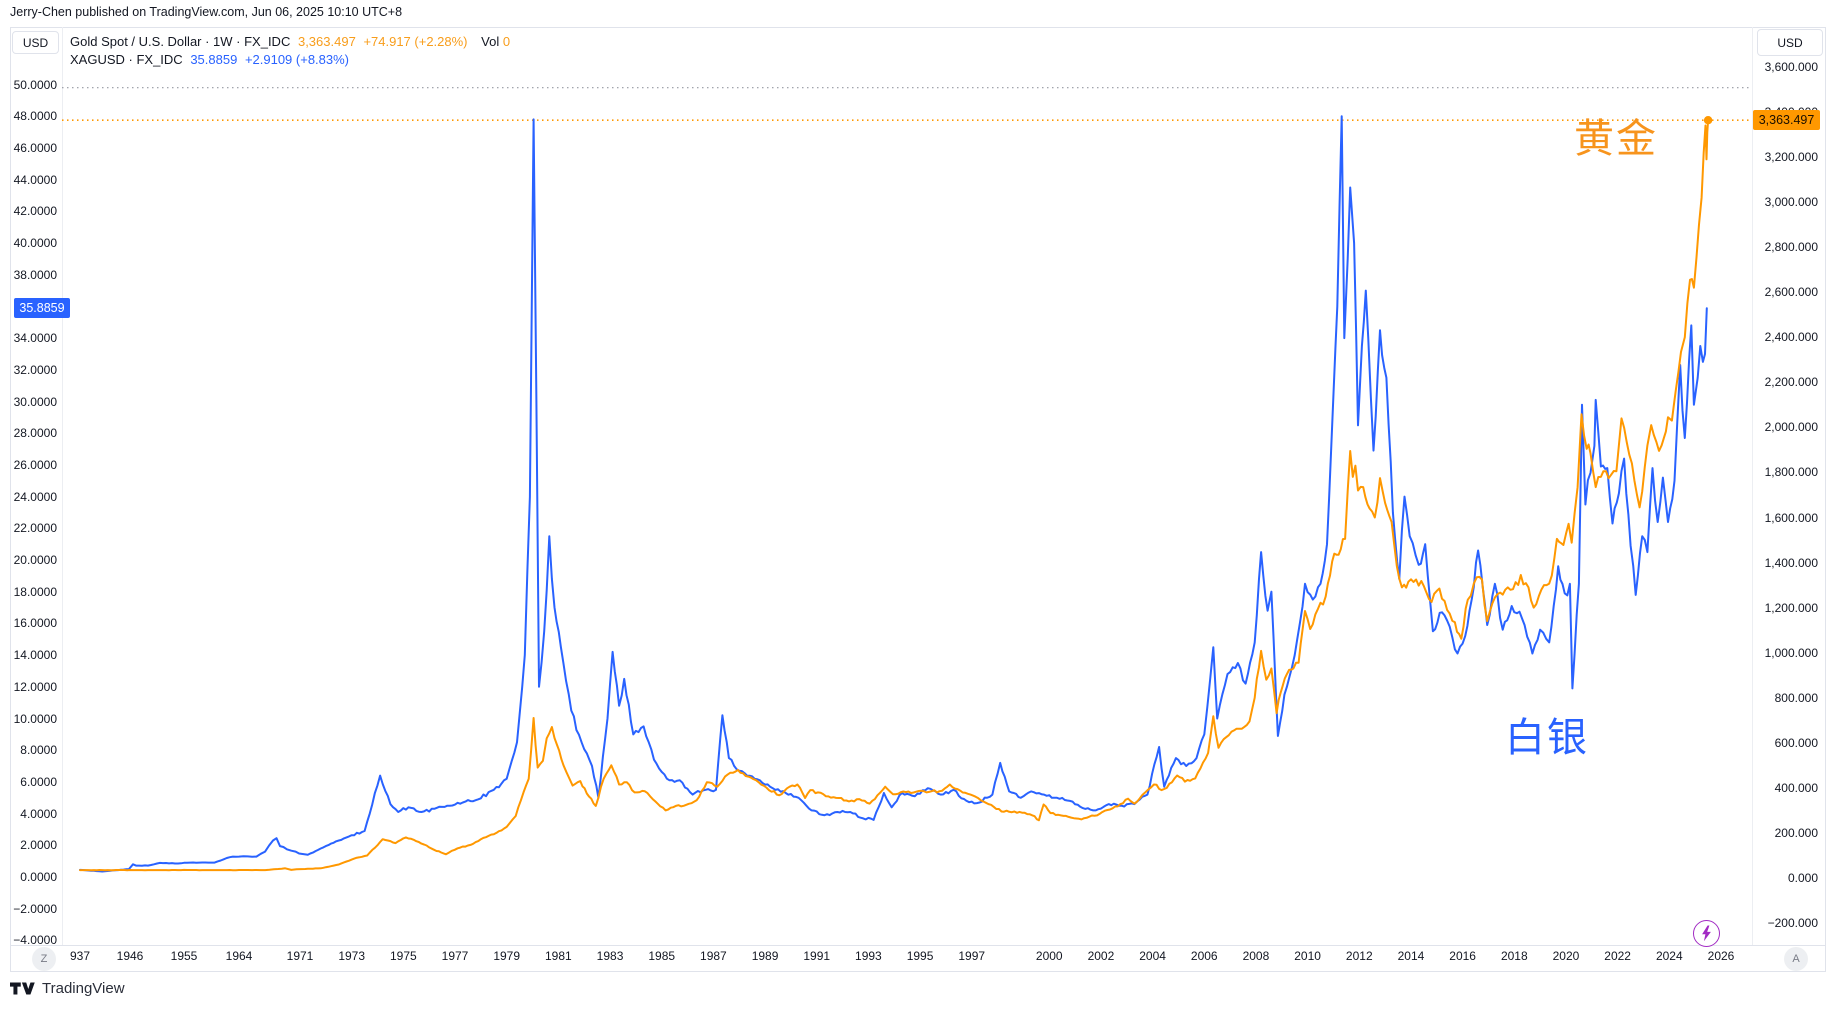 Image resolution: width=1837 pixels, height=1009 pixels. What do you see at coordinates (1791, 472) in the screenshot?
I see `right-axis-tick: 1,800.000` at bounding box center [1791, 472].